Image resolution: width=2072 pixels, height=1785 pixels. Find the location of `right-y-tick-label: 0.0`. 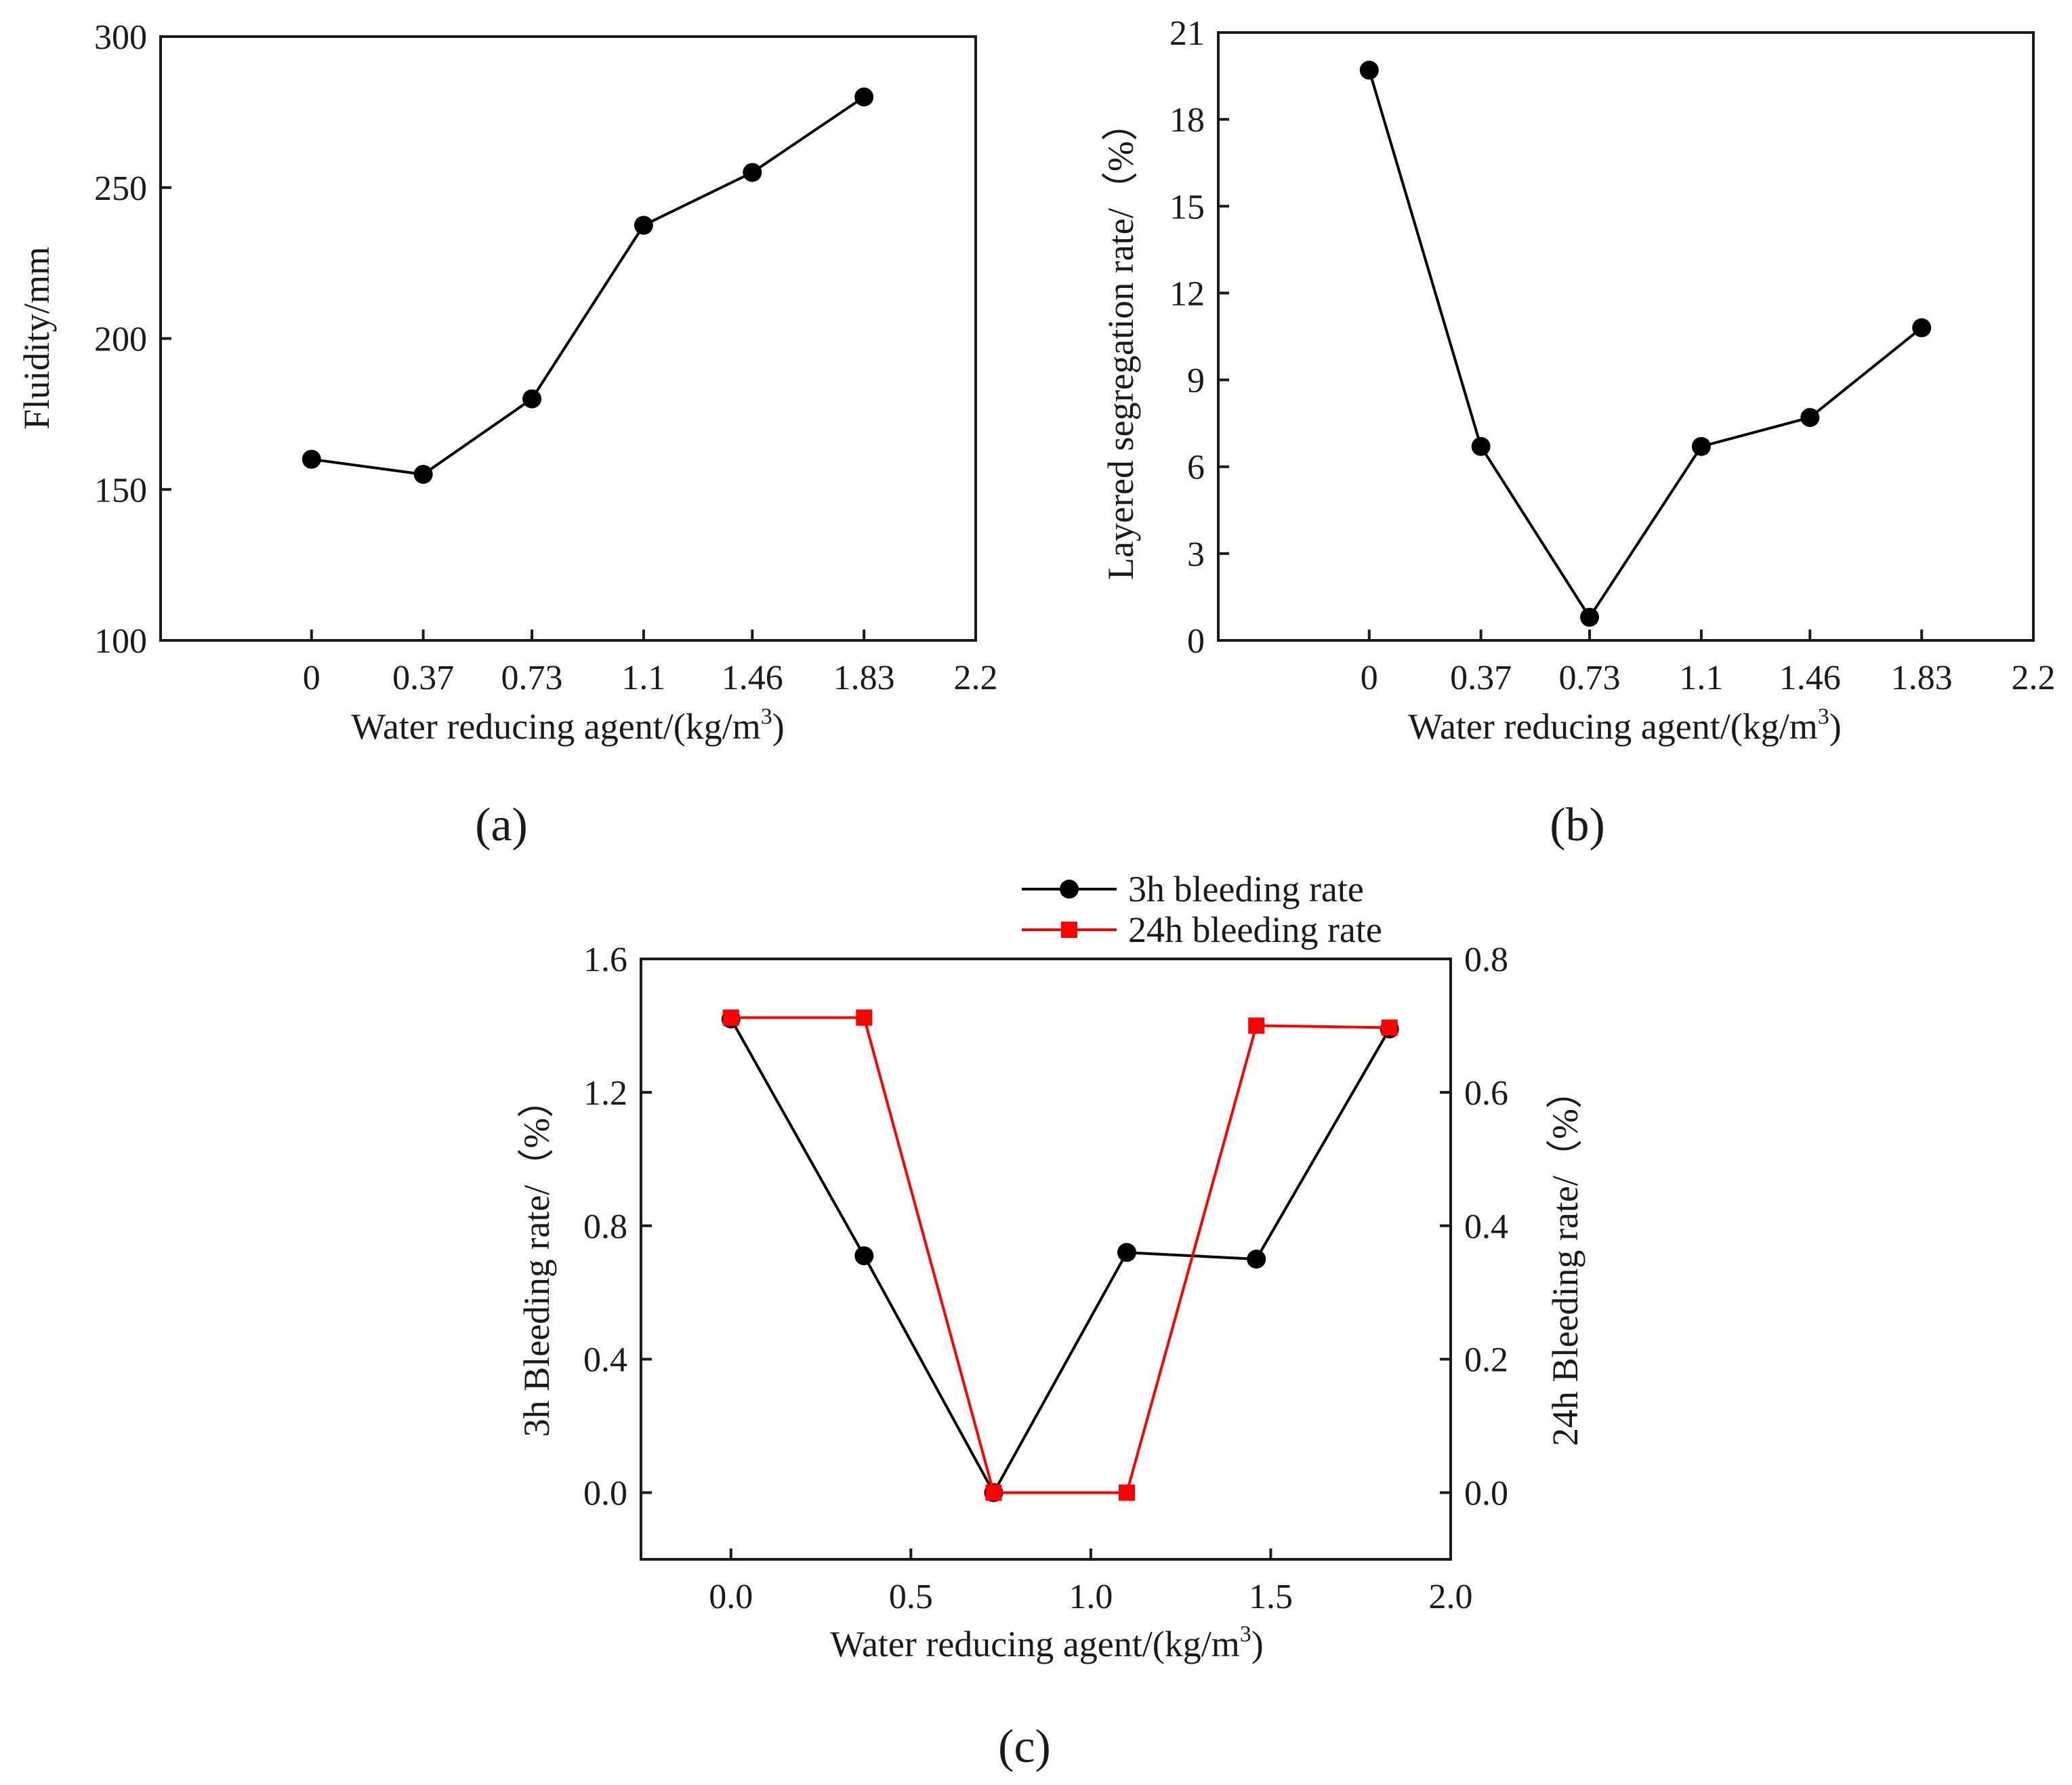

right-y-tick-label: 0.0 is located at coordinates (1486, 1494).